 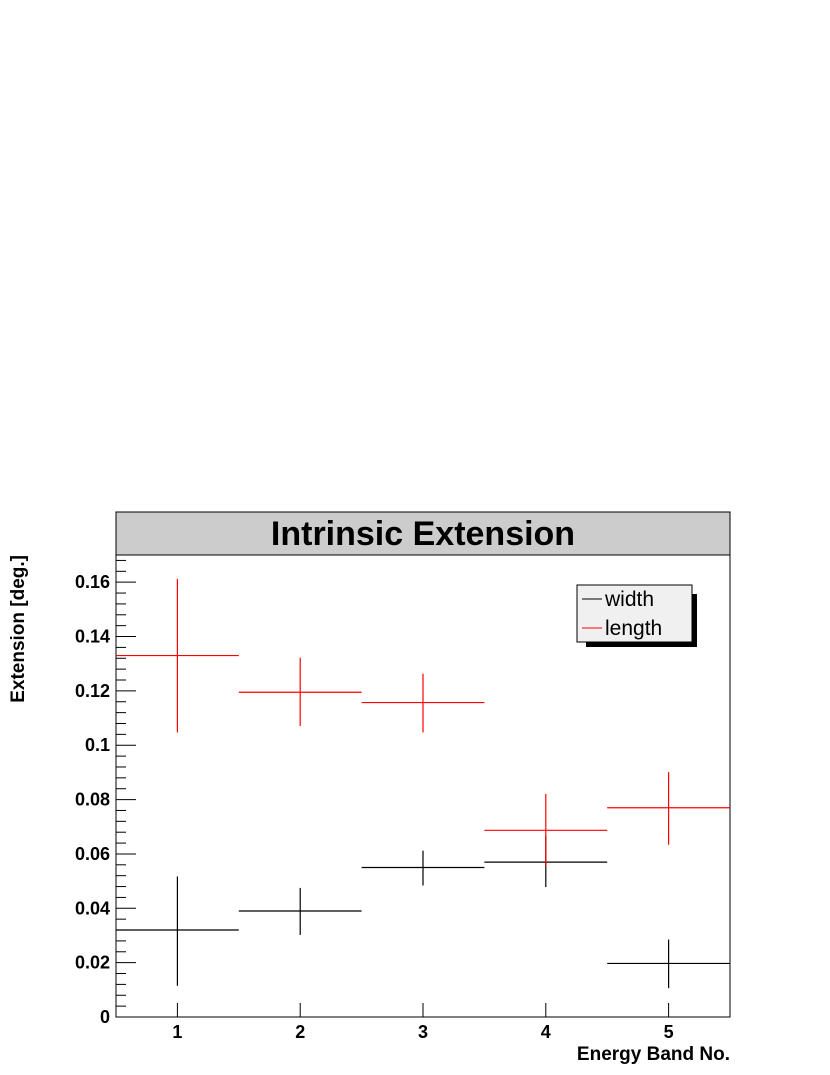 I want to click on chart-title: Intrinsic Extension, so click(x=423, y=534).